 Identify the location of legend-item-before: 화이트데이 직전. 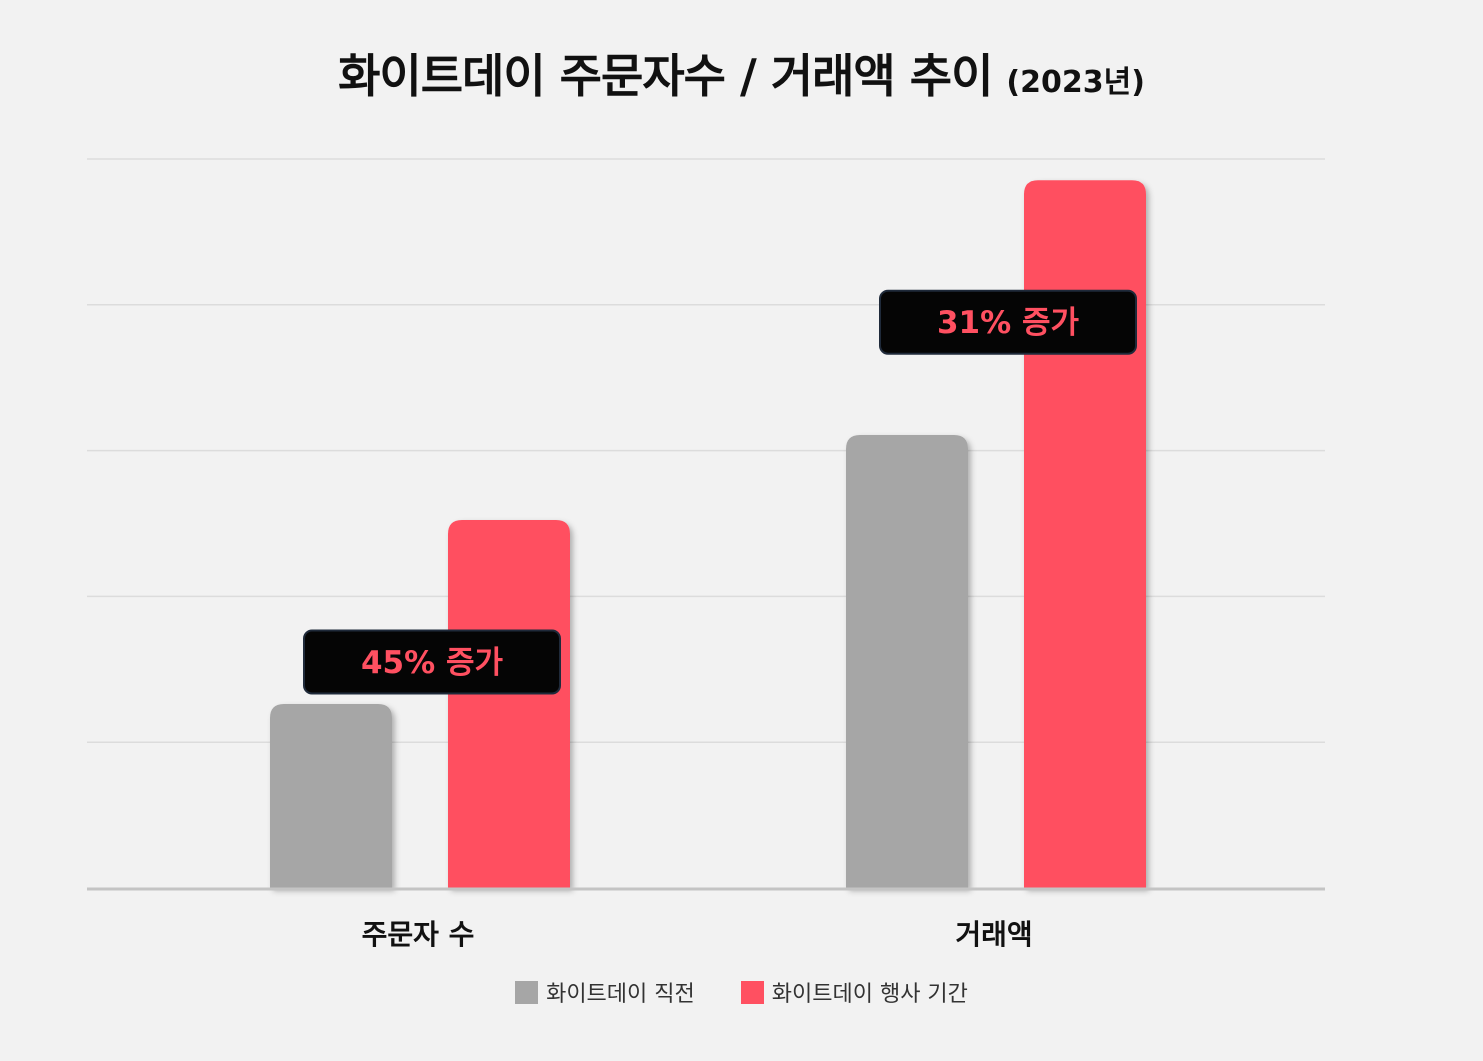
(605, 992).